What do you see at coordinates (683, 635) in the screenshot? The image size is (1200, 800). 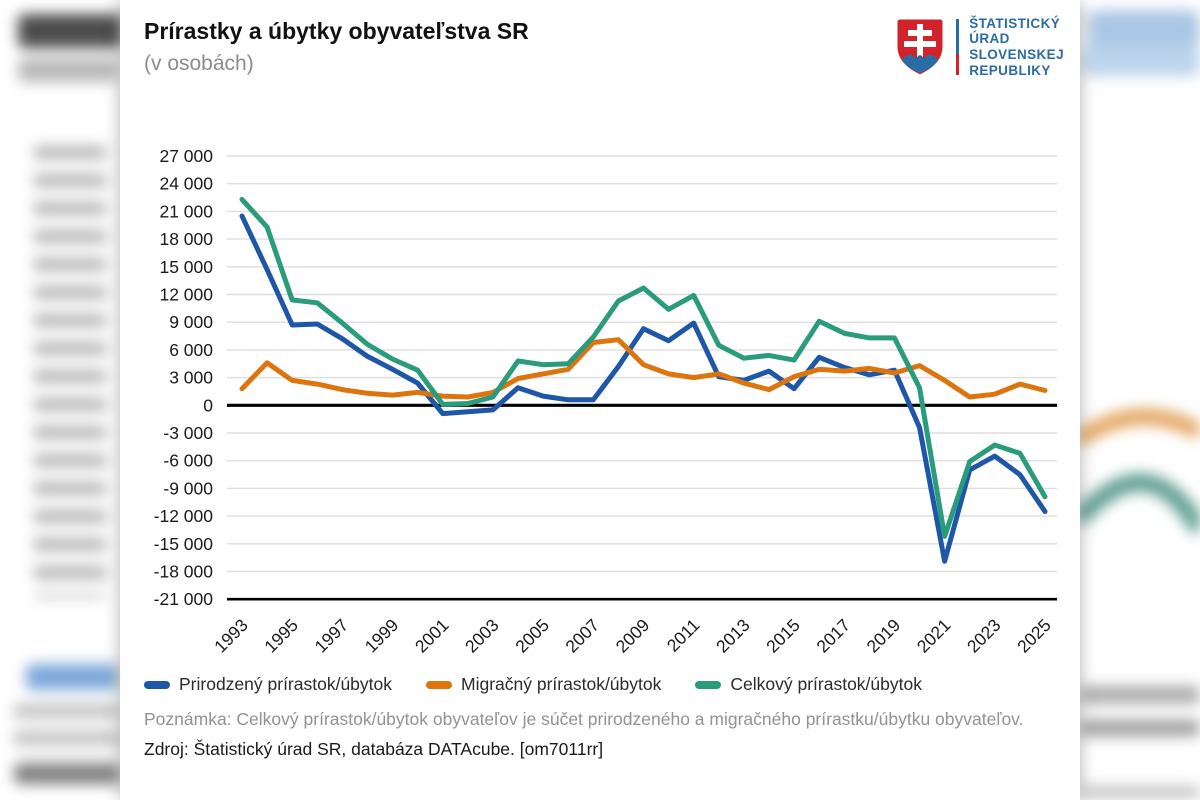 I see `svg-text: 2011` at bounding box center [683, 635].